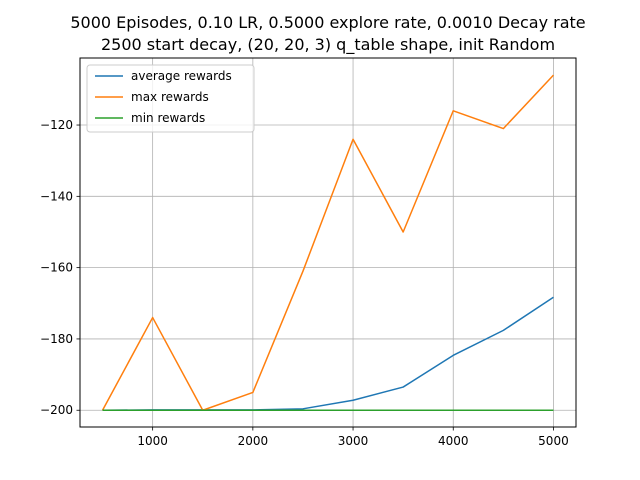 The image size is (640, 480). Describe the element at coordinates (181, 76) in the screenshot. I see `legend-label: average rewards` at that location.